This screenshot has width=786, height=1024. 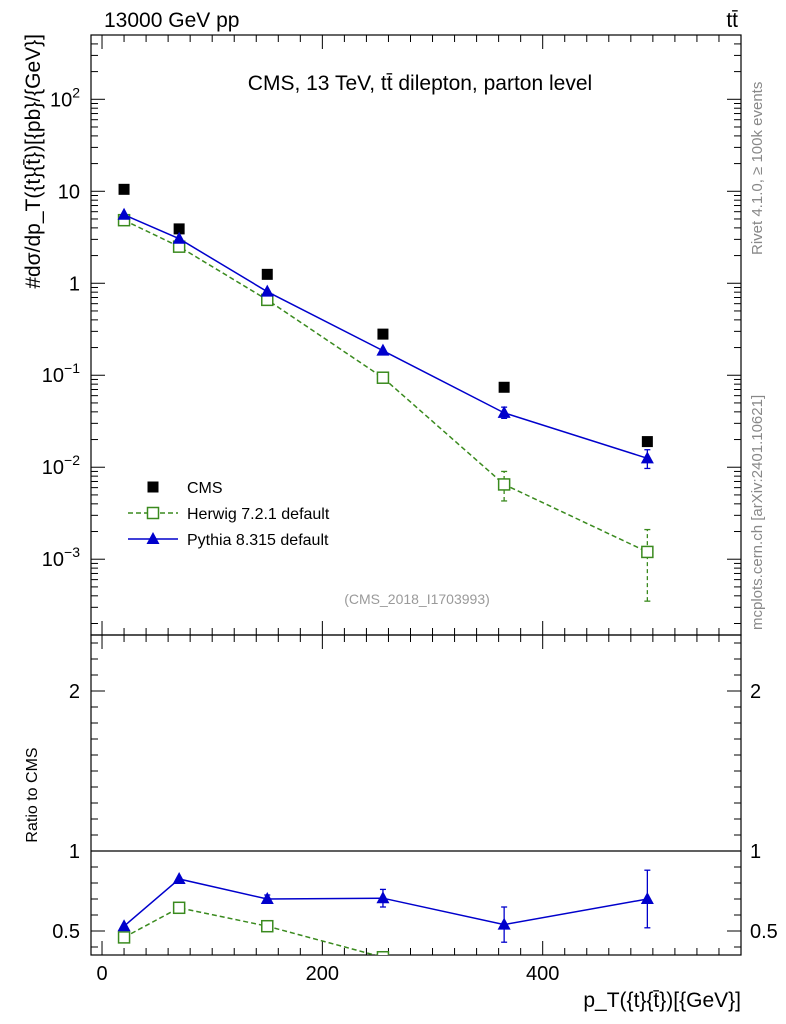 What do you see at coordinates (32, 794) in the screenshot?
I see `ratio-y-axis-label: Ratio to CMS` at bounding box center [32, 794].